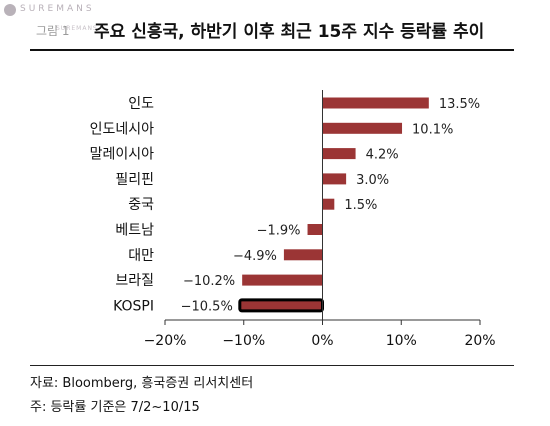 This screenshot has width=550, height=426. I want to click on bar-highlight, so click(281, 305).